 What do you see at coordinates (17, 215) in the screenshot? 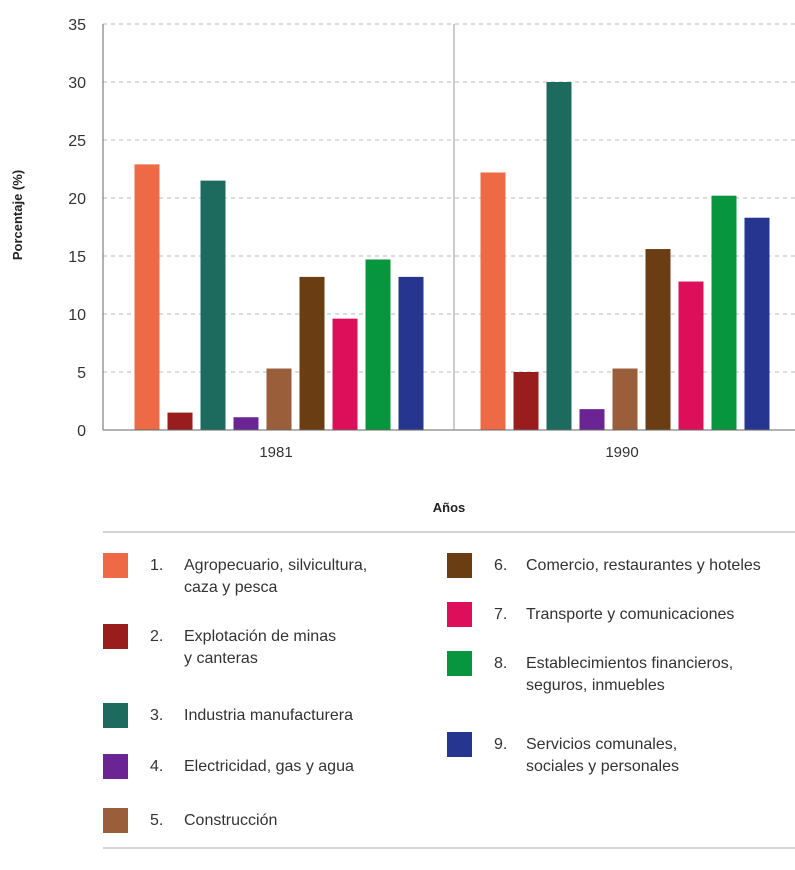
I see `y-axis-title: Porcentaje (%)` at bounding box center [17, 215].